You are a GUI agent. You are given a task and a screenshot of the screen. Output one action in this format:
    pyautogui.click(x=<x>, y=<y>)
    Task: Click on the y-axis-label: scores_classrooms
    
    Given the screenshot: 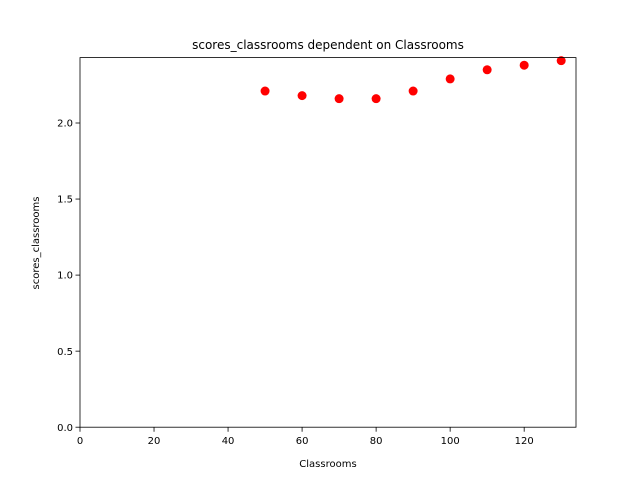 What is the action you would take?
    pyautogui.click(x=36, y=243)
    